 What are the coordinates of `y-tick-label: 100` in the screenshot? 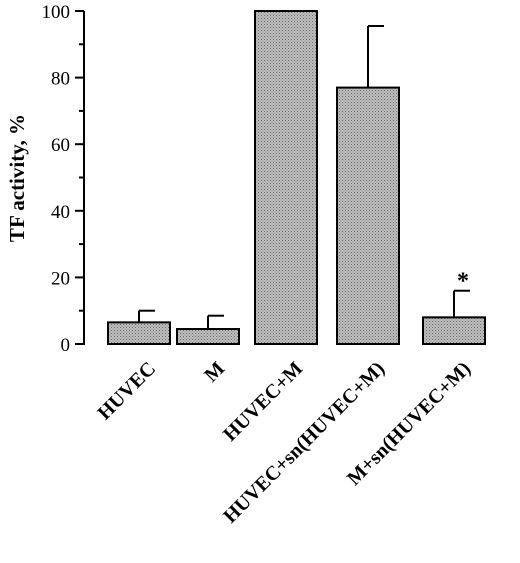 It's located at (56, 12).